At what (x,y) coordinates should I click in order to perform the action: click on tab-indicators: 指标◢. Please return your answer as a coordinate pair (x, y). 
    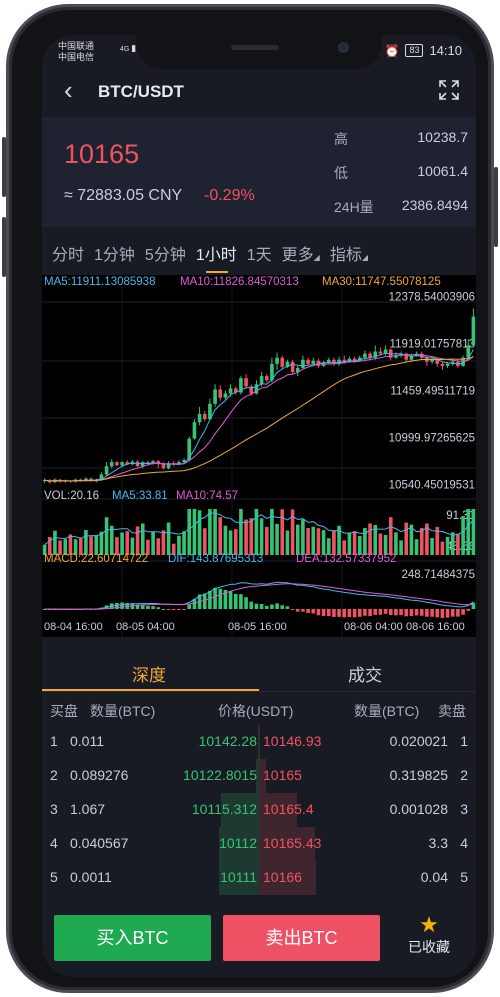
    Looking at the image, I should click on (344, 251).